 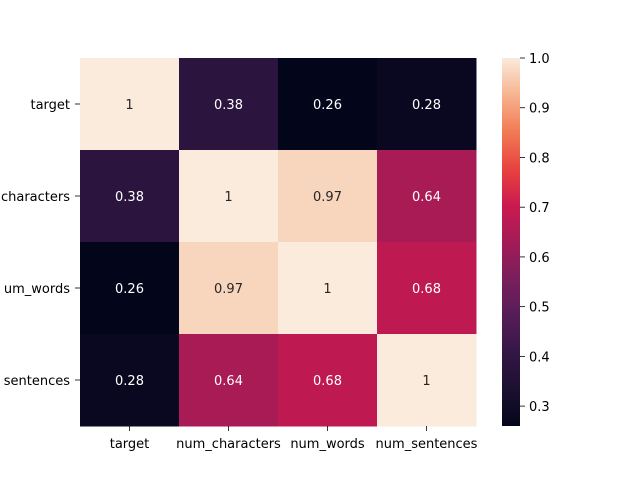 I want to click on heatmap-cell-label-num-characters-num-characters: 1, so click(x=228, y=197).